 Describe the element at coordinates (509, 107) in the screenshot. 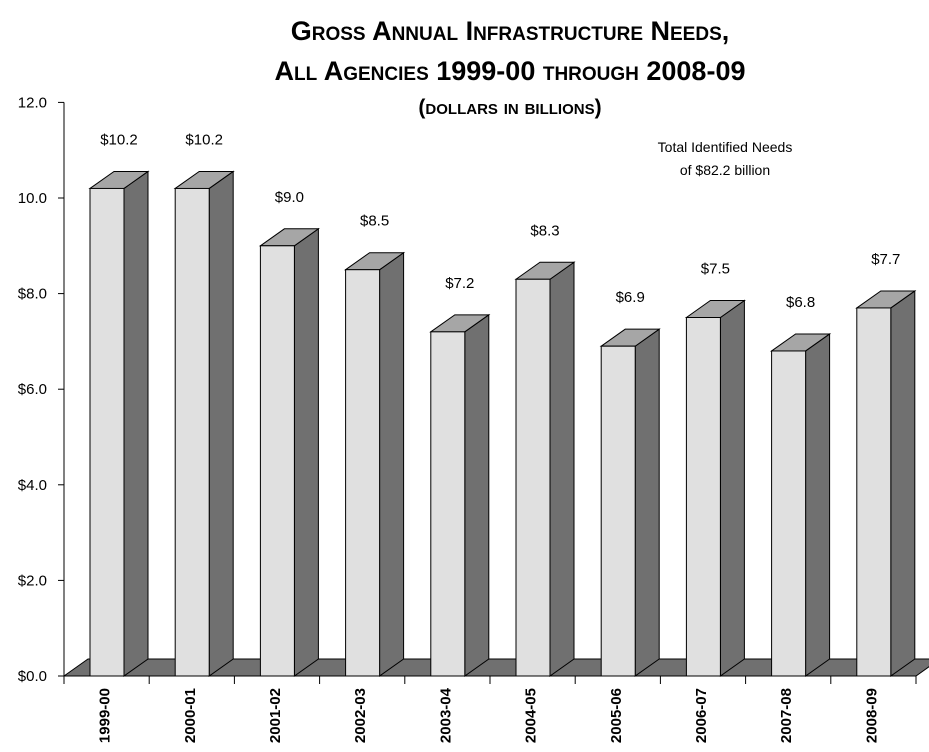

I see `chart-subtitle: (dollars in billions)` at that location.